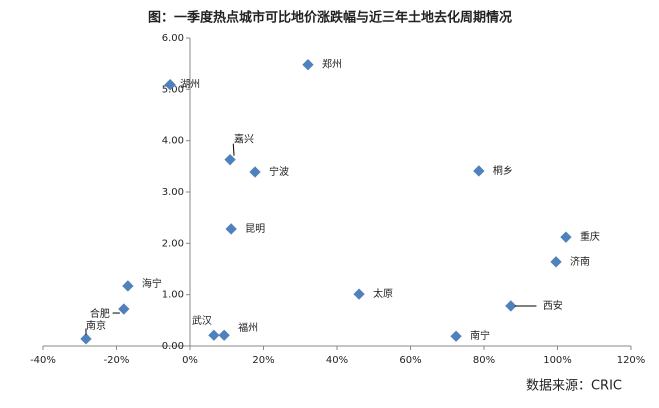 The height and width of the screenshot is (408, 659). Describe the element at coordinates (202, 320) in the screenshot. I see `point-label: 武汉` at that location.